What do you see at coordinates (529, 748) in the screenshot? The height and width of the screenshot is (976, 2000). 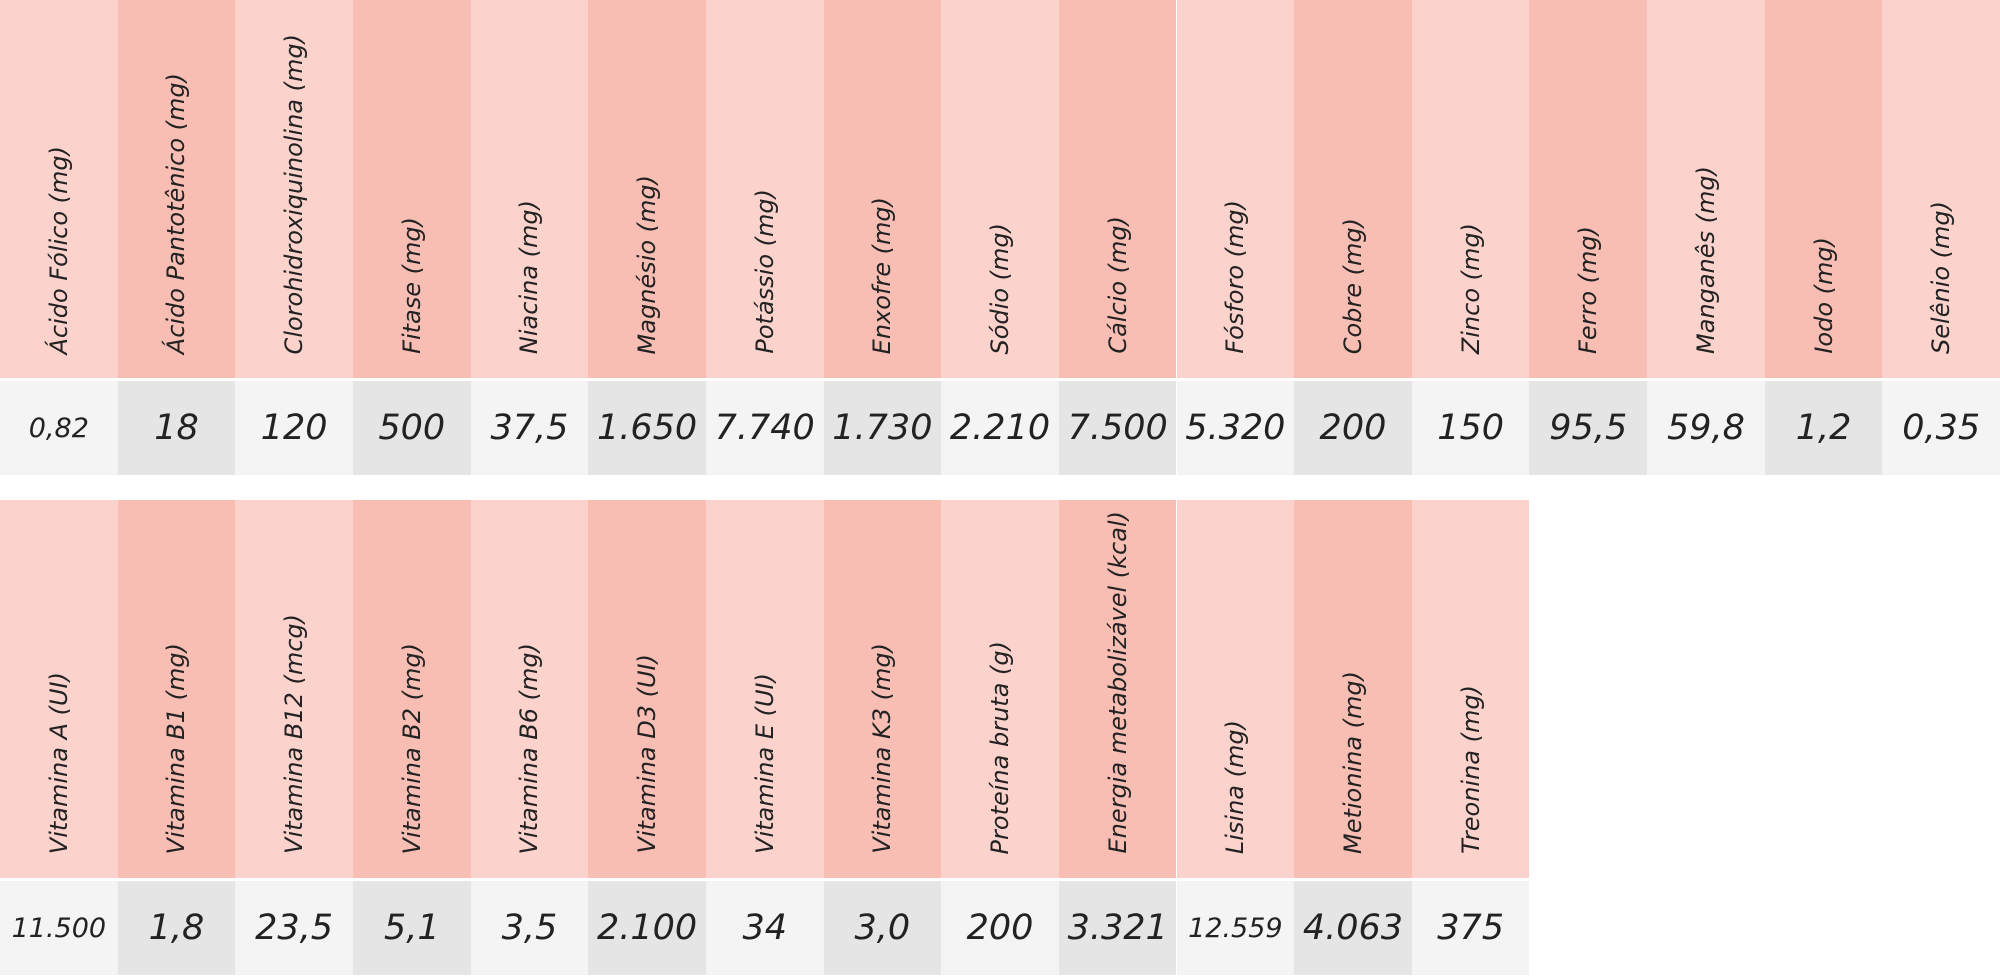 I see `header-text: Vitamina B6 (mg)` at bounding box center [529, 748].